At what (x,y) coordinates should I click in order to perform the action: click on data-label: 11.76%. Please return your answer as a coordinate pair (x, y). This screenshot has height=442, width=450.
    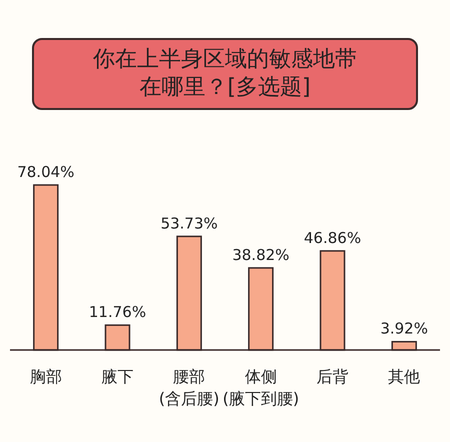
    Looking at the image, I should click on (117, 312).